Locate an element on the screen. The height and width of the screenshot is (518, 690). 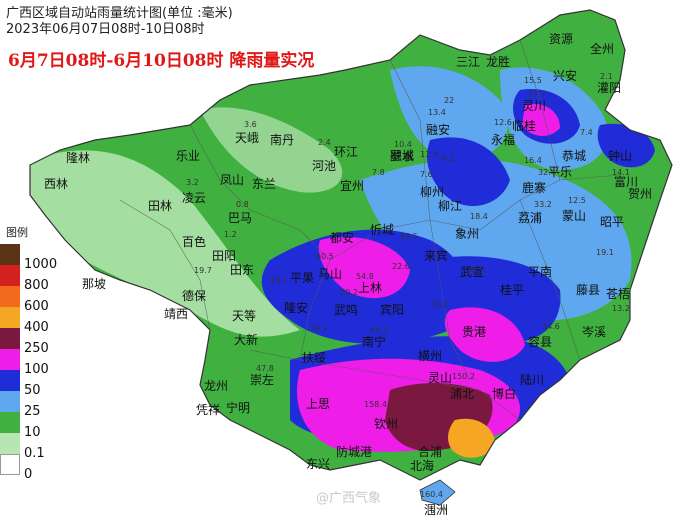
city-label: 恭城 is located at coordinates (574, 156).